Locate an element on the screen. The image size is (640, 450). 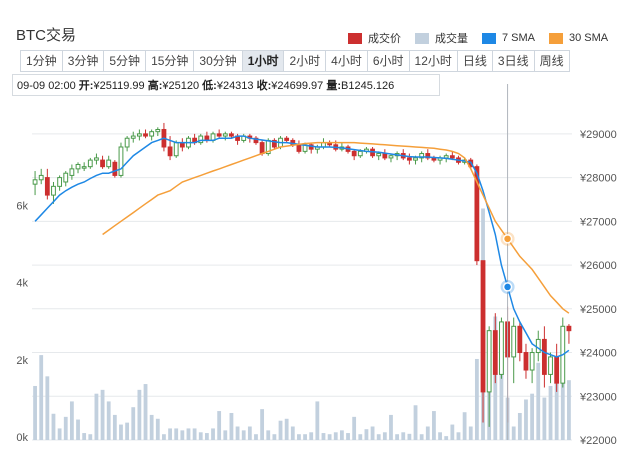
price-tick-label: ¥24000 is located at coordinates (598, 354).